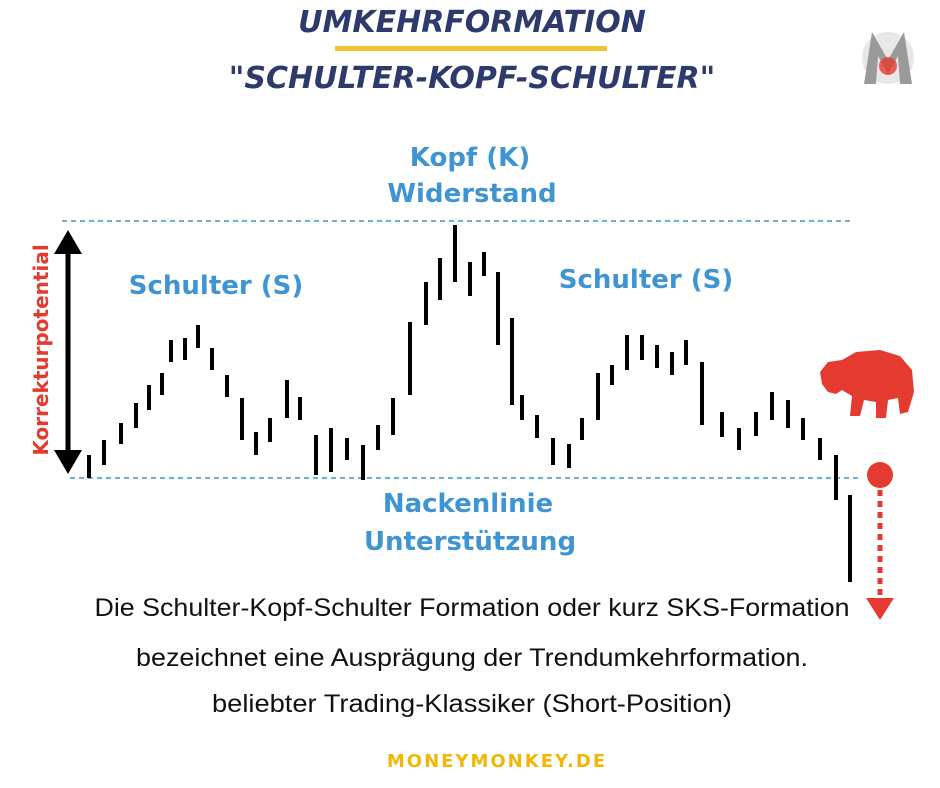 The width and height of the screenshot is (940, 788). I want to click on logo, so click(888, 58).